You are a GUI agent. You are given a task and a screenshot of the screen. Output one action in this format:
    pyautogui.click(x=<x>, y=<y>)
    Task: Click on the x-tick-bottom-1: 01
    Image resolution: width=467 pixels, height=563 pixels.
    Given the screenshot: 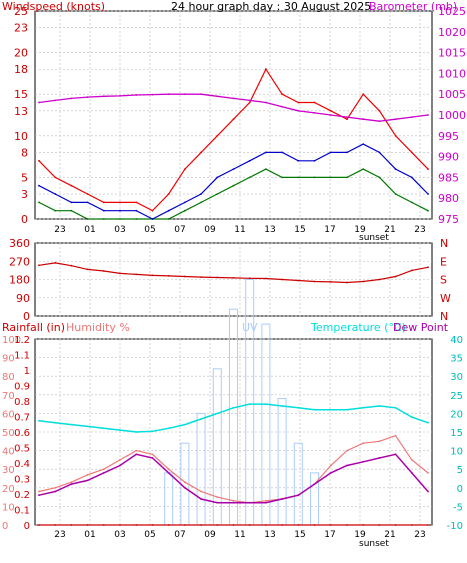 What is the action you would take?
    pyautogui.click(x=89, y=535)
    